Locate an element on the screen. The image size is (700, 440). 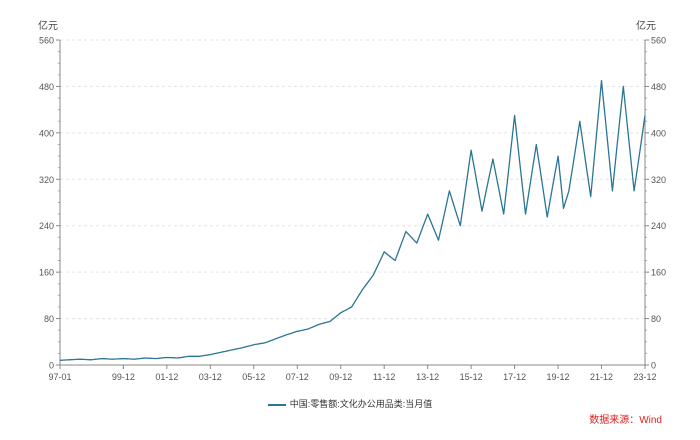
x-tick-label: 05-12 is located at coordinates (253, 377).